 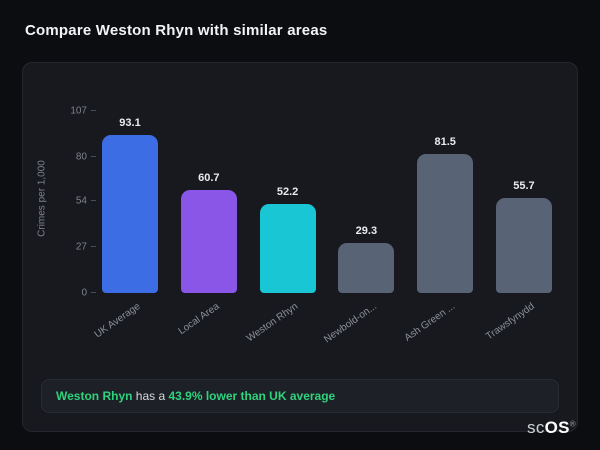 What do you see at coordinates (557, 427) in the screenshot?
I see `brand-suffix: OS` at bounding box center [557, 427].